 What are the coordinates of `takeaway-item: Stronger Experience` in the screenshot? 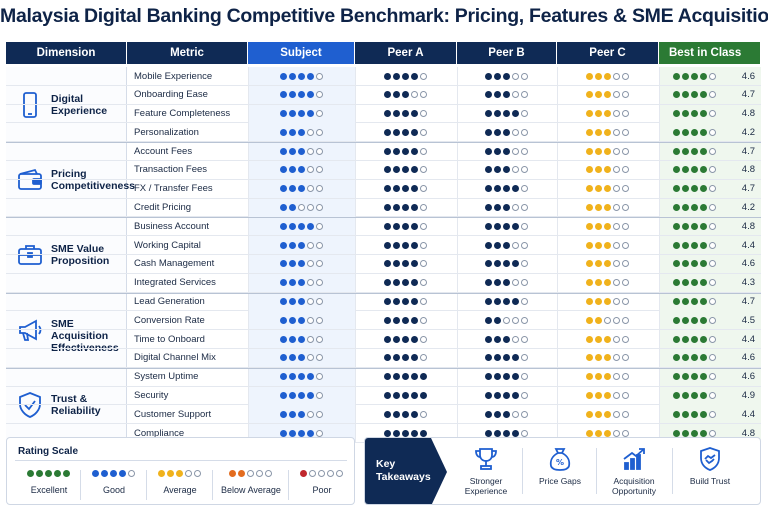 It's located at (486, 471).